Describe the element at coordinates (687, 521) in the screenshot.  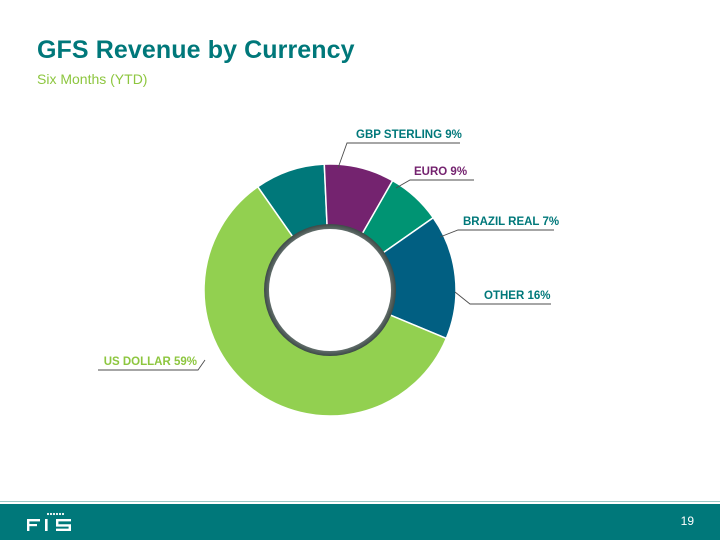
I see `page-number: 19` at that location.